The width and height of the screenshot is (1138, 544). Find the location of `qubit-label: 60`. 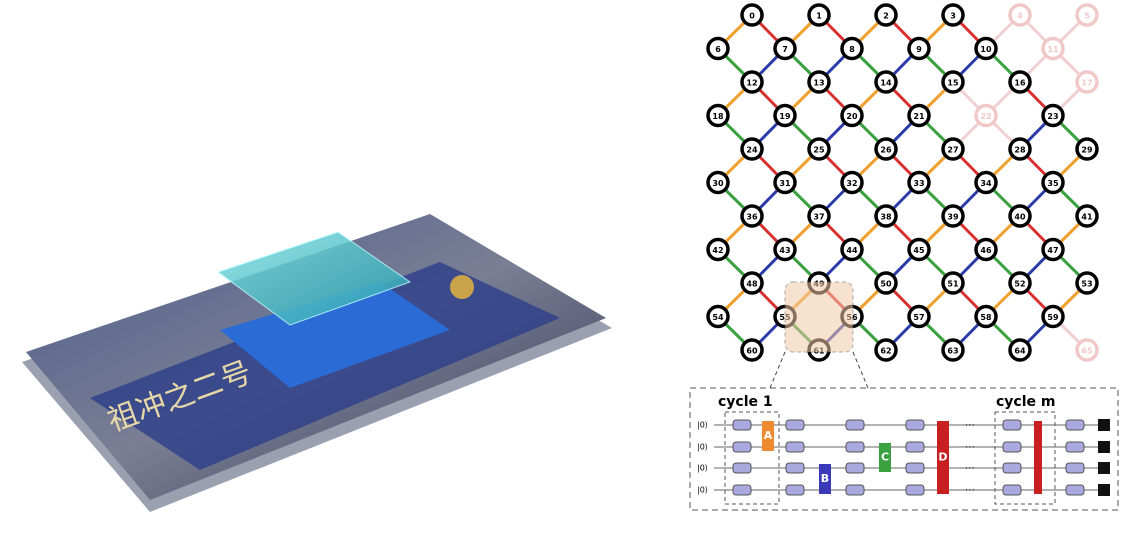

qubit-label: 60 is located at coordinates (752, 351).